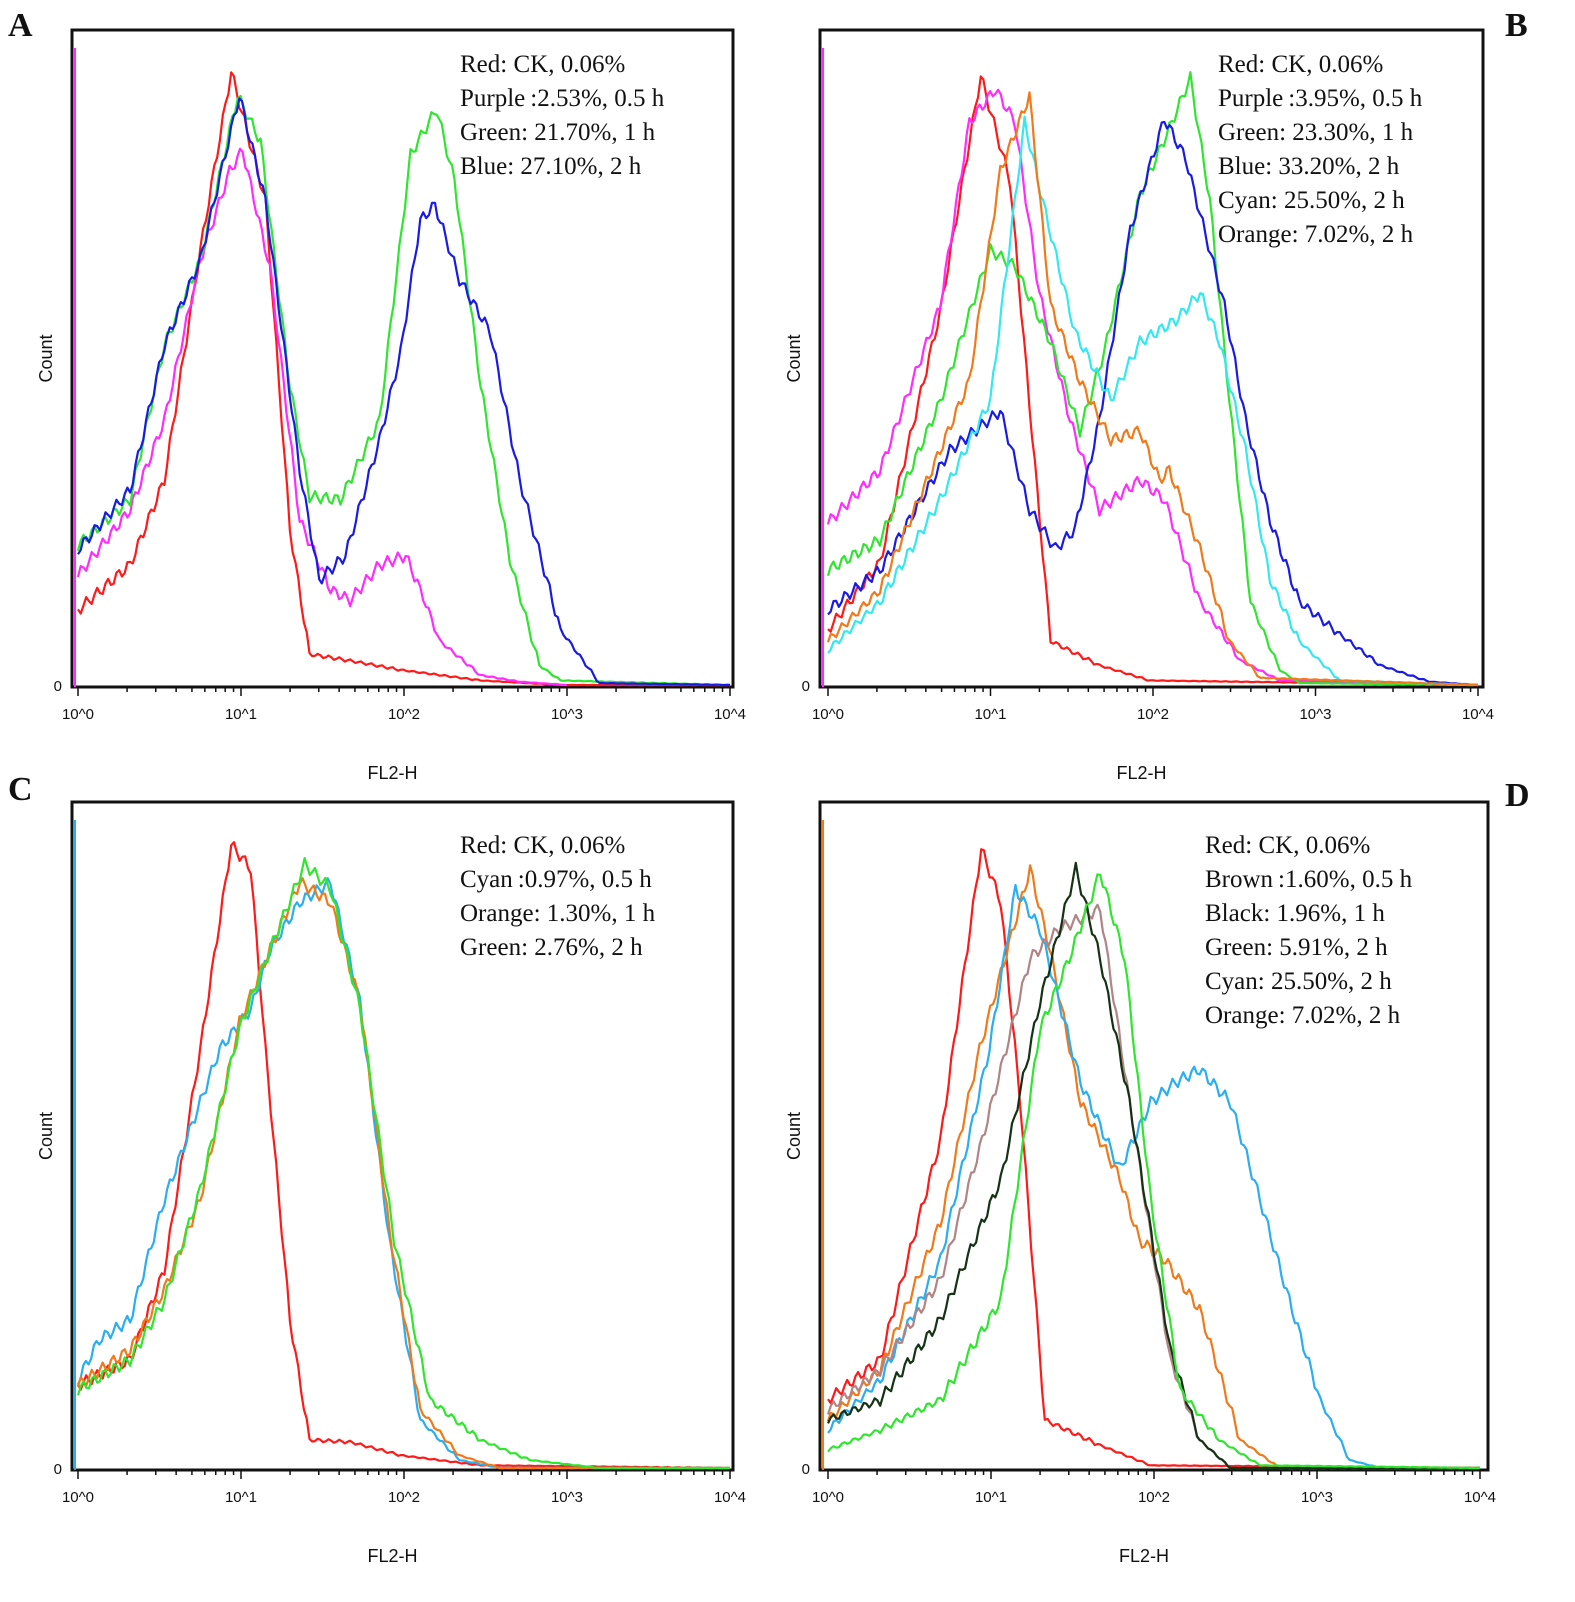 Image resolution: width=1575 pixels, height=1602 pixels. Describe the element at coordinates (322, 417) in the screenshot. I see `series-purple` at that location.